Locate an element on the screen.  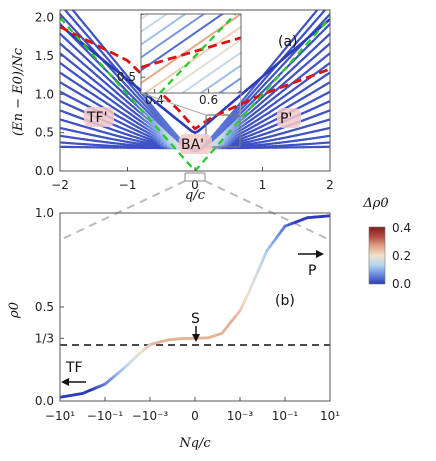
svg-text: BA' is located at coordinates (192, 145).